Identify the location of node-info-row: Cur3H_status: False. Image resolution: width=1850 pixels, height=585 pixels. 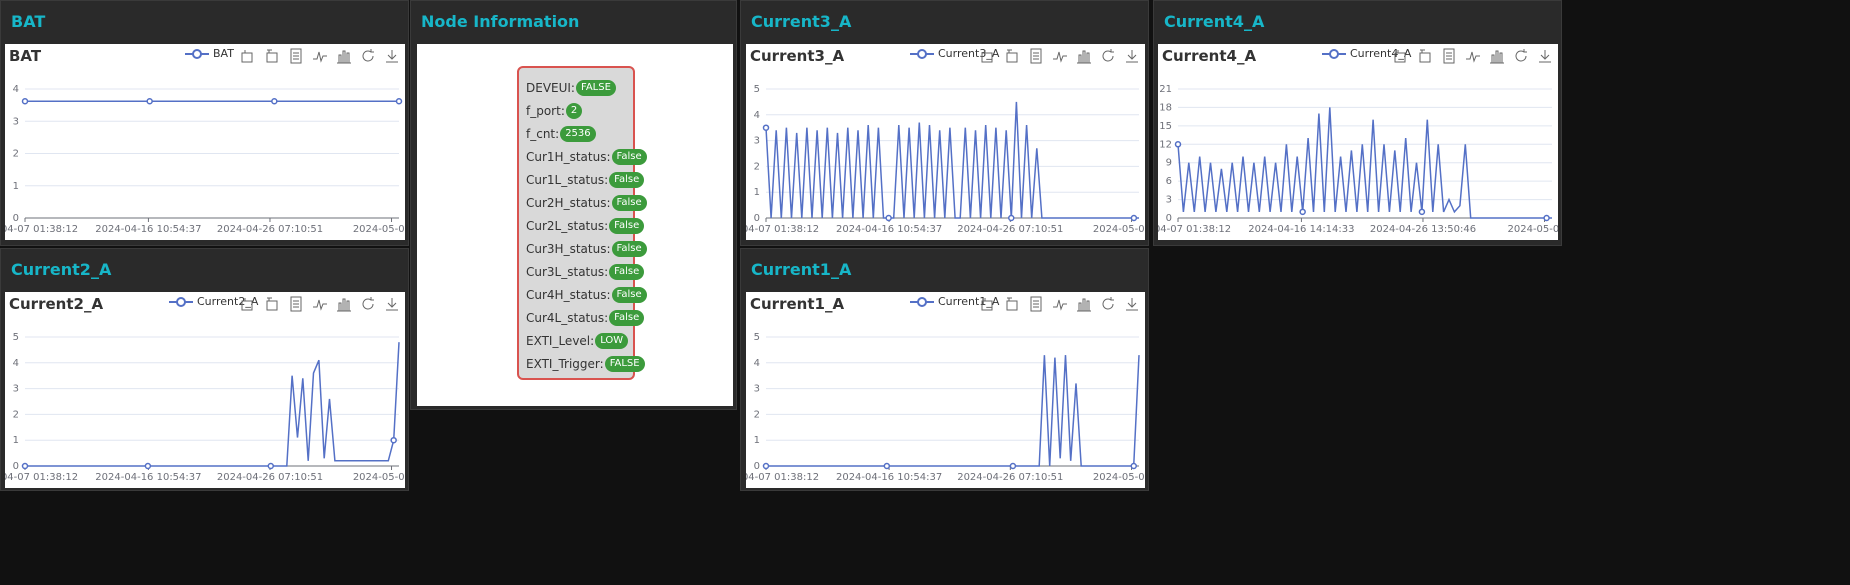
(586, 248).